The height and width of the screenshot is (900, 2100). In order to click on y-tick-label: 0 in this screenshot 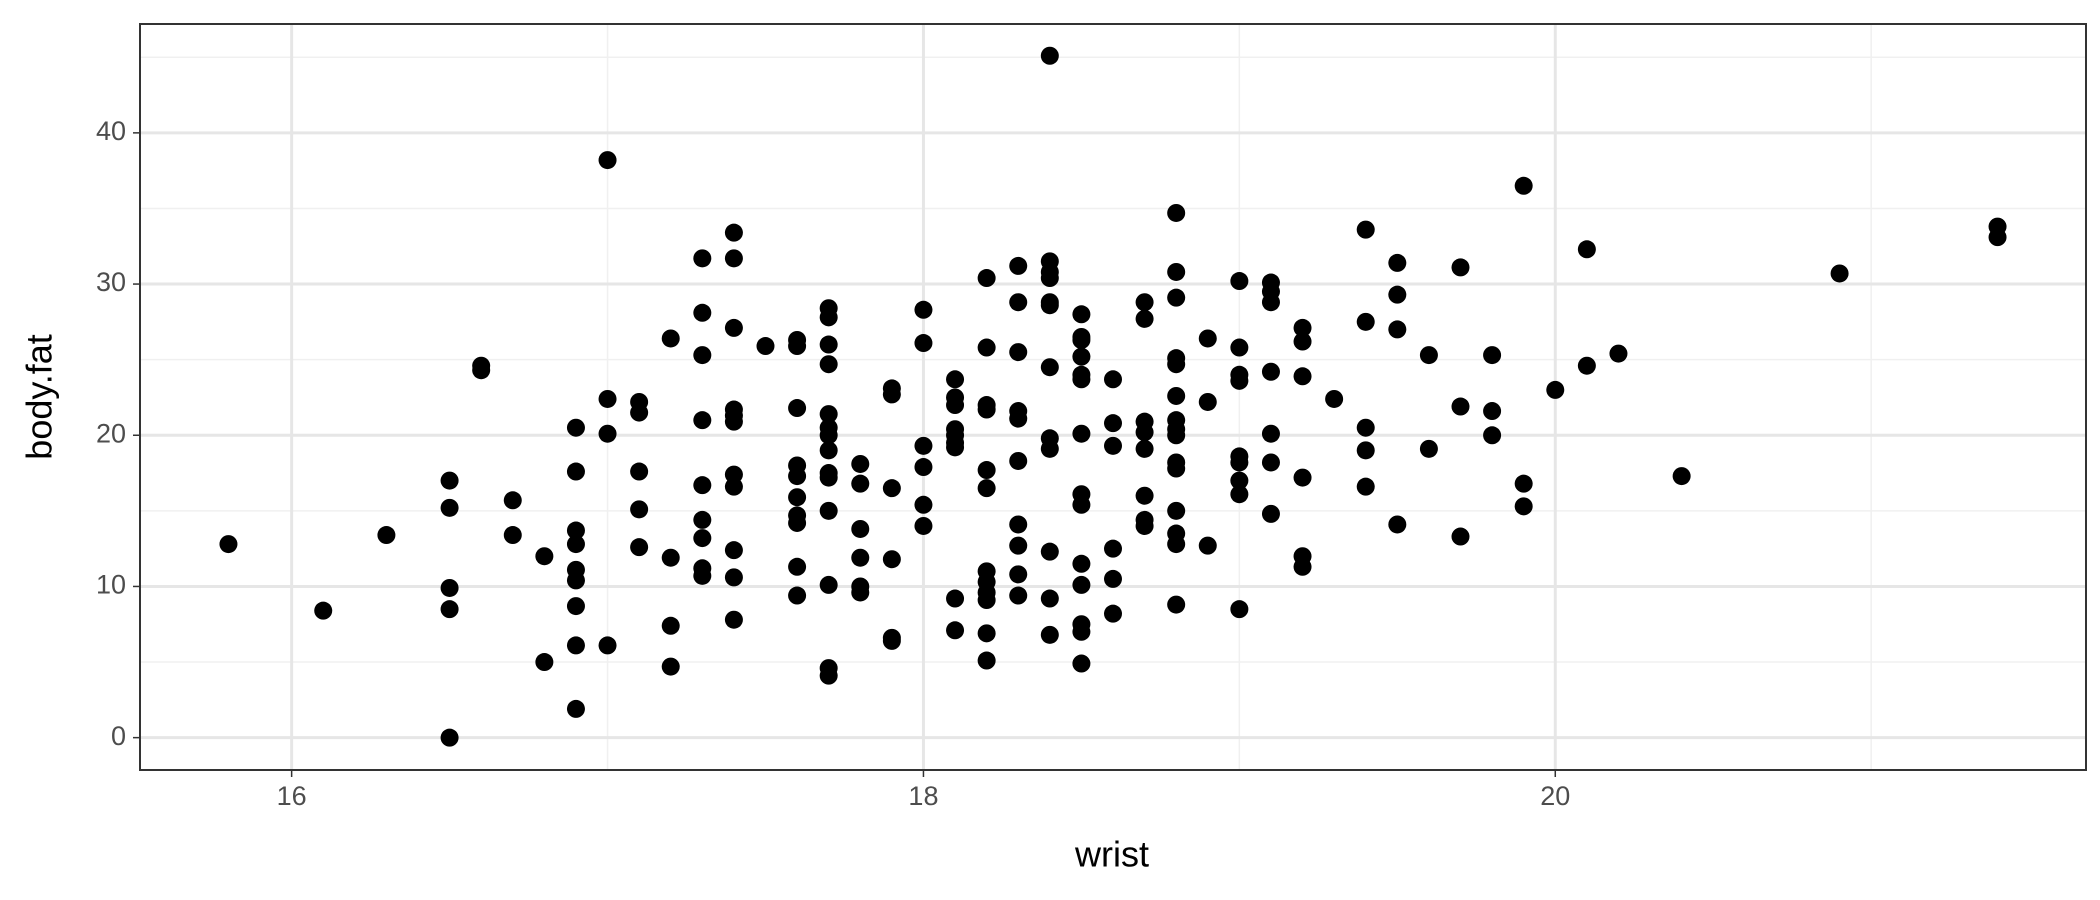, I will do `click(118, 736)`.